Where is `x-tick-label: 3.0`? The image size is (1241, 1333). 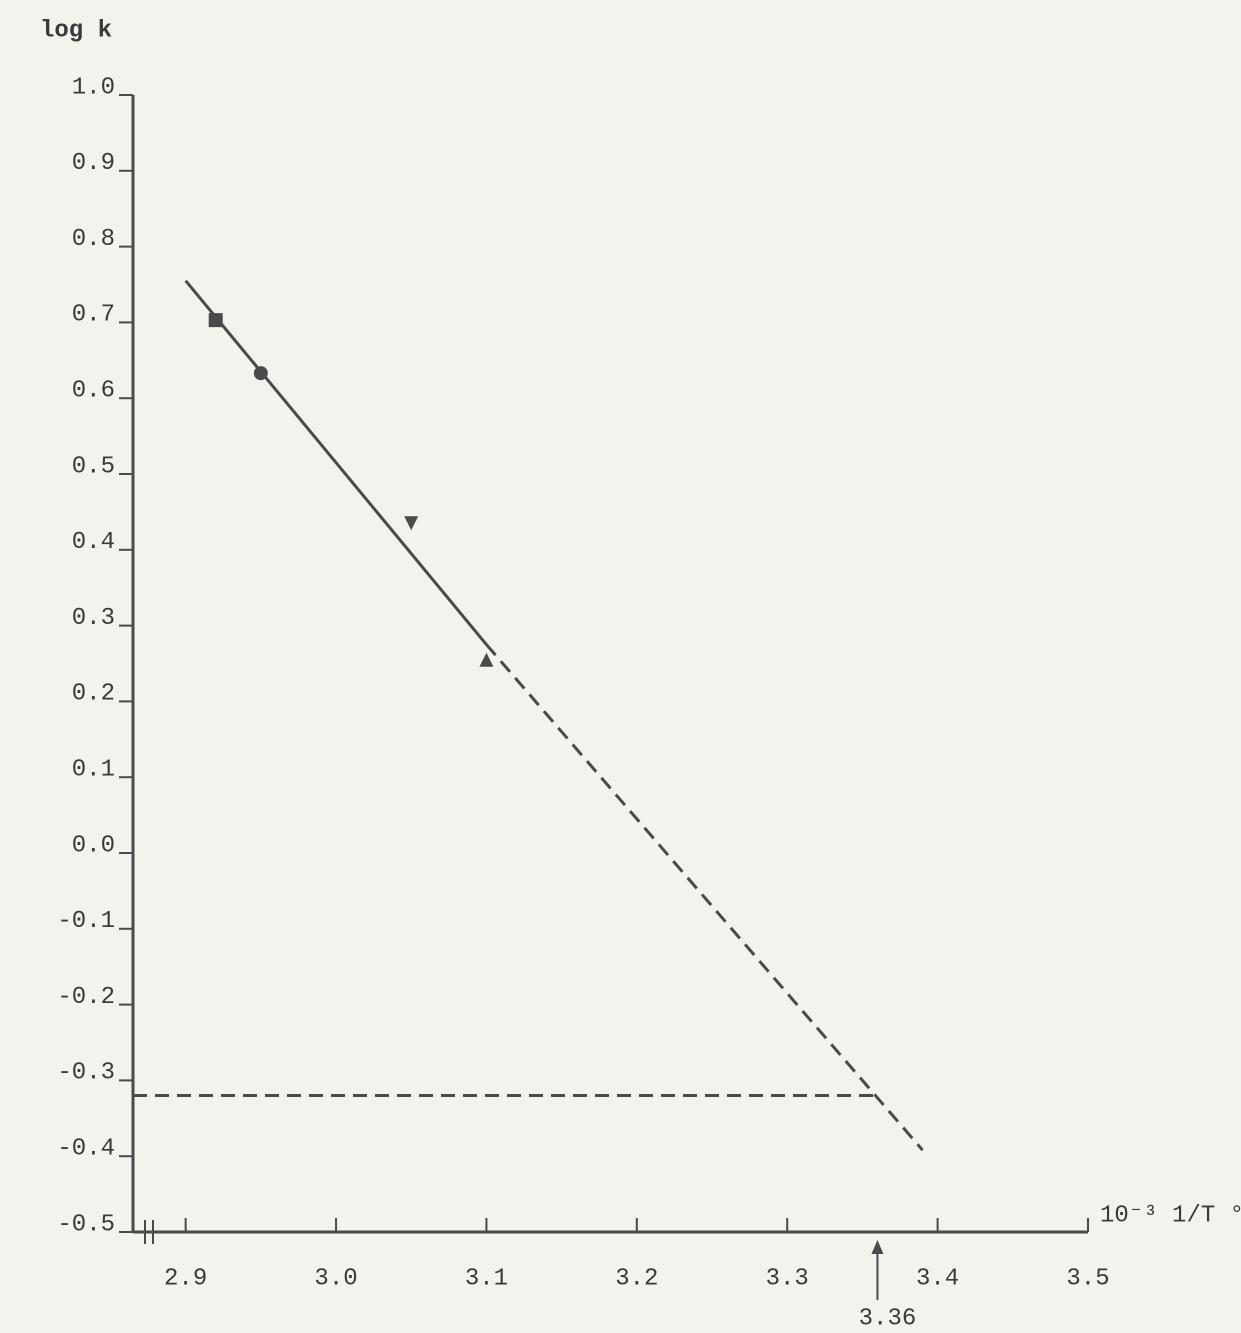 x-tick-label: 3.0 is located at coordinates (335, 1278).